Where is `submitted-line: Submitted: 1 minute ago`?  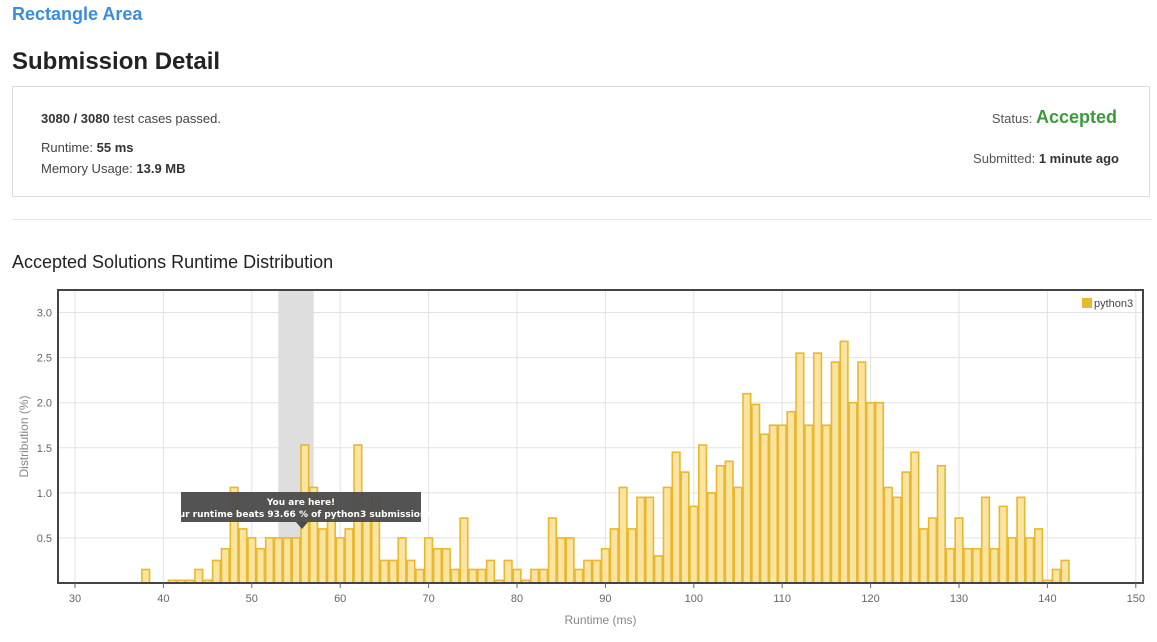
submitted-line: Submitted: 1 minute ago is located at coordinates (1046, 158).